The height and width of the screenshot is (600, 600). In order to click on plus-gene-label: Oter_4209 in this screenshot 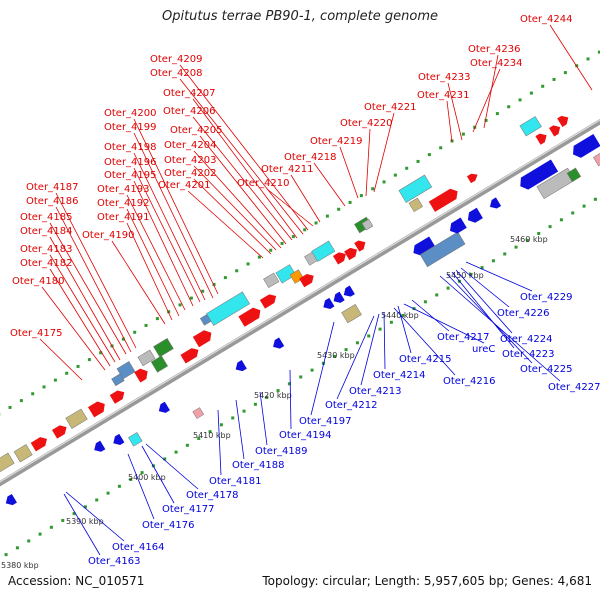, I will do `click(176, 59)`.